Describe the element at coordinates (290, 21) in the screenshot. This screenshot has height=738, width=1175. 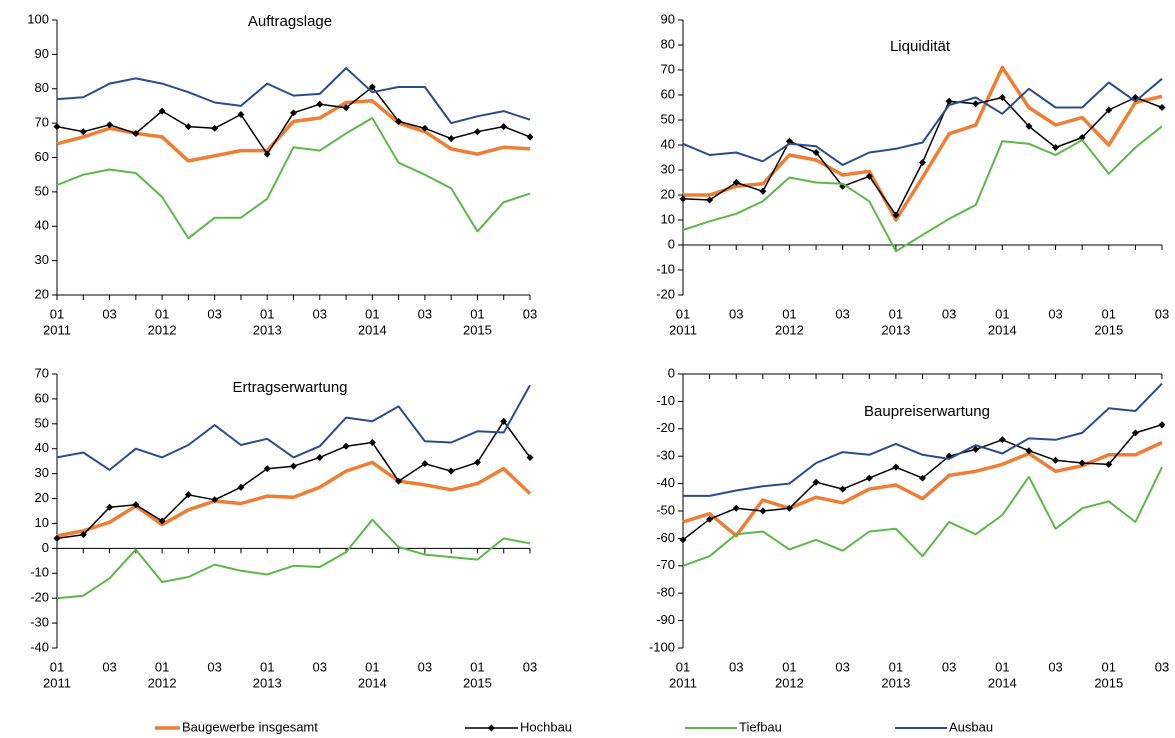
I see `chart-title: Auftragslage` at that location.